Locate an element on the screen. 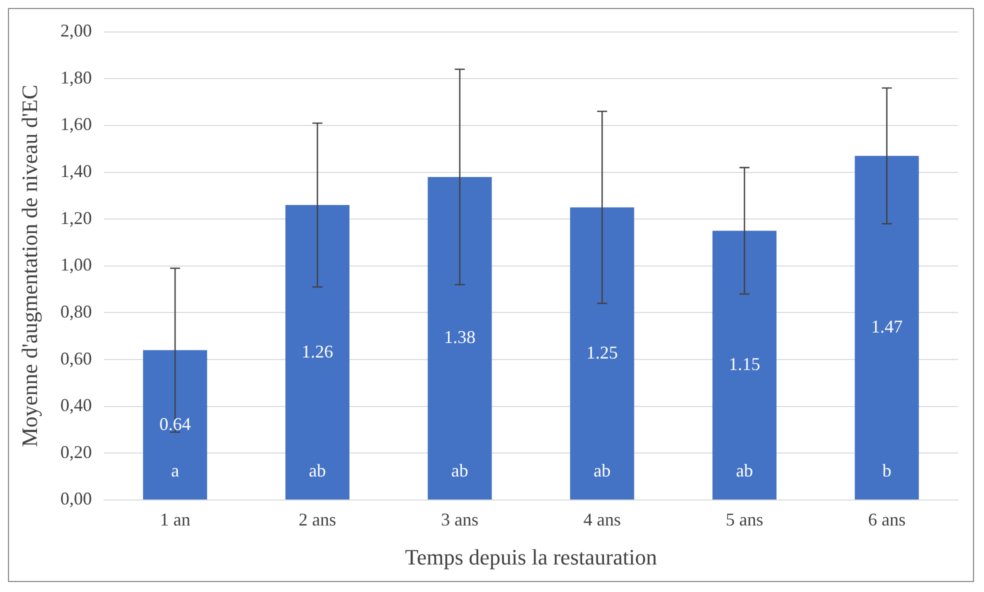  x-axis-title: Temps depuis la restauration is located at coordinates (530, 557).